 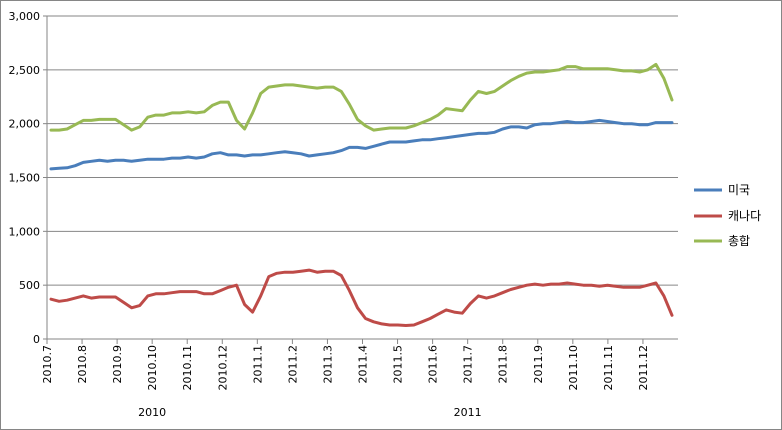 I want to click on x-tick-label: 2011.3, so click(x=327, y=364).